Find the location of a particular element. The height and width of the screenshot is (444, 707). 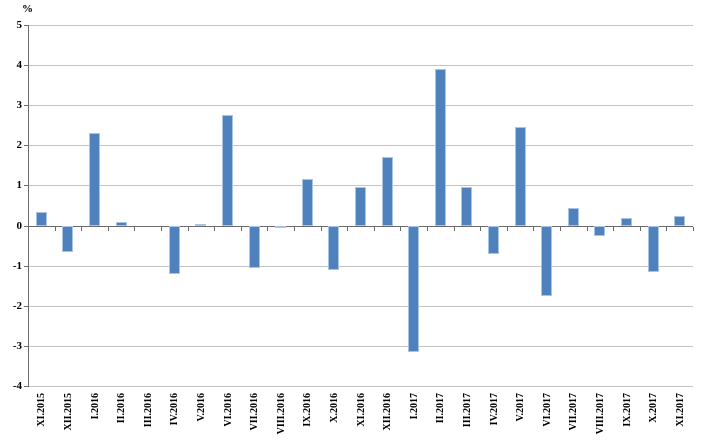

x-axis-label: XI.2017 is located at coordinates (680, 410).